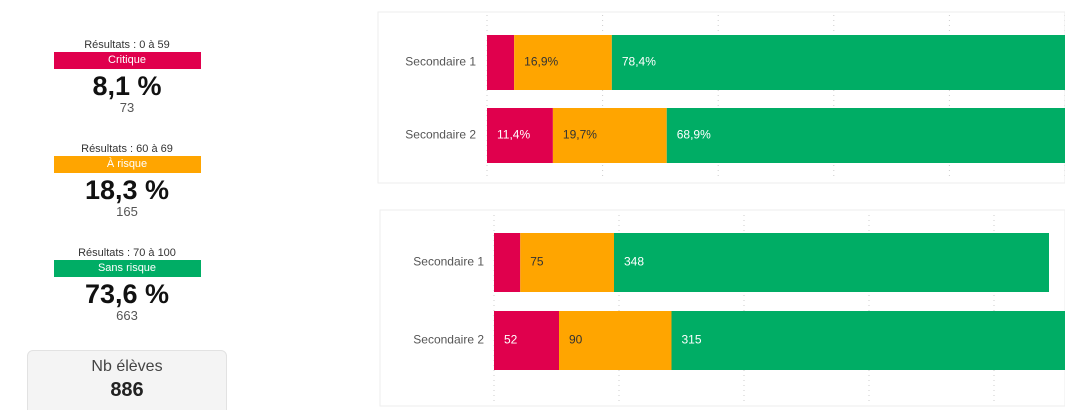 This screenshot has height=410, width=1065. What do you see at coordinates (127, 45) in the screenshot?
I see `kpi-range: Résultats : 0 à 59` at bounding box center [127, 45].